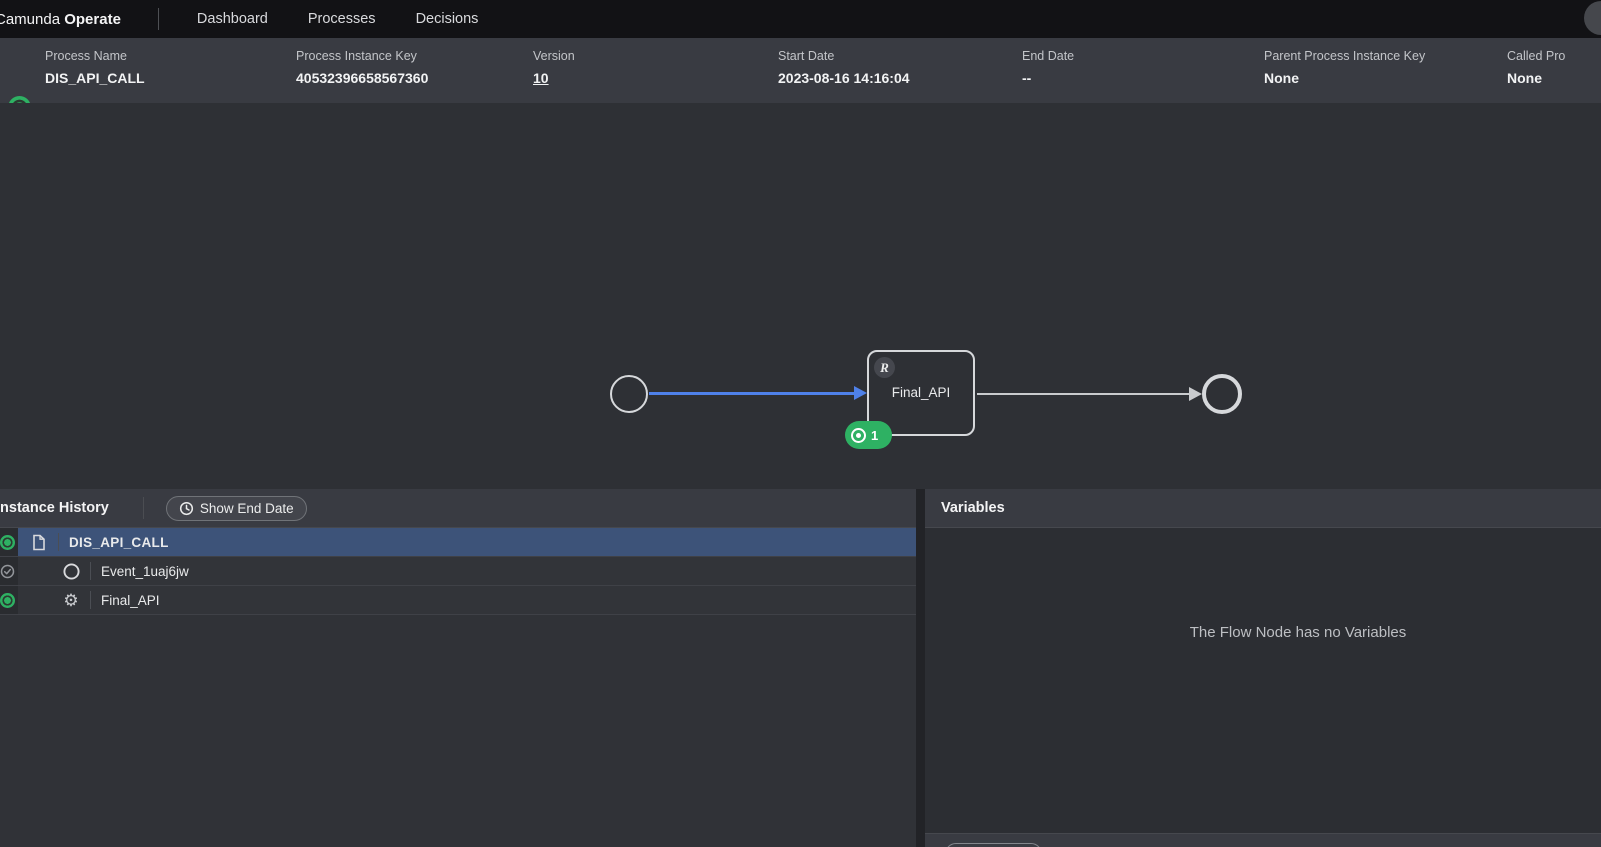 The width and height of the screenshot is (1601, 847). I want to click on nav-item-dashboard: Dashboard, so click(232, 19).